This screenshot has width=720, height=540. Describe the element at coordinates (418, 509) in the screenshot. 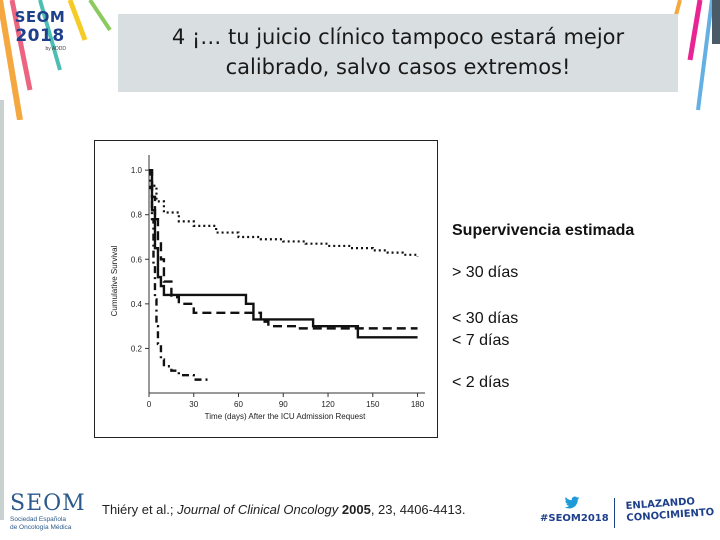

I see `citation-details: , 23, 4406-4413.` at that location.